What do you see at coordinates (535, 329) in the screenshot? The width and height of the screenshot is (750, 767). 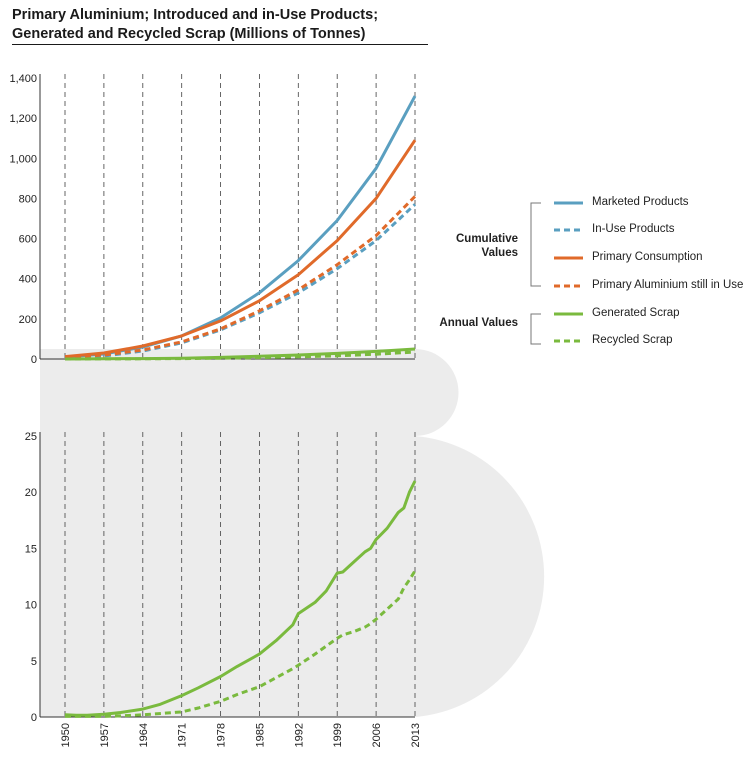 I see `legend-bracket-annual` at bounding box center [535, 329].